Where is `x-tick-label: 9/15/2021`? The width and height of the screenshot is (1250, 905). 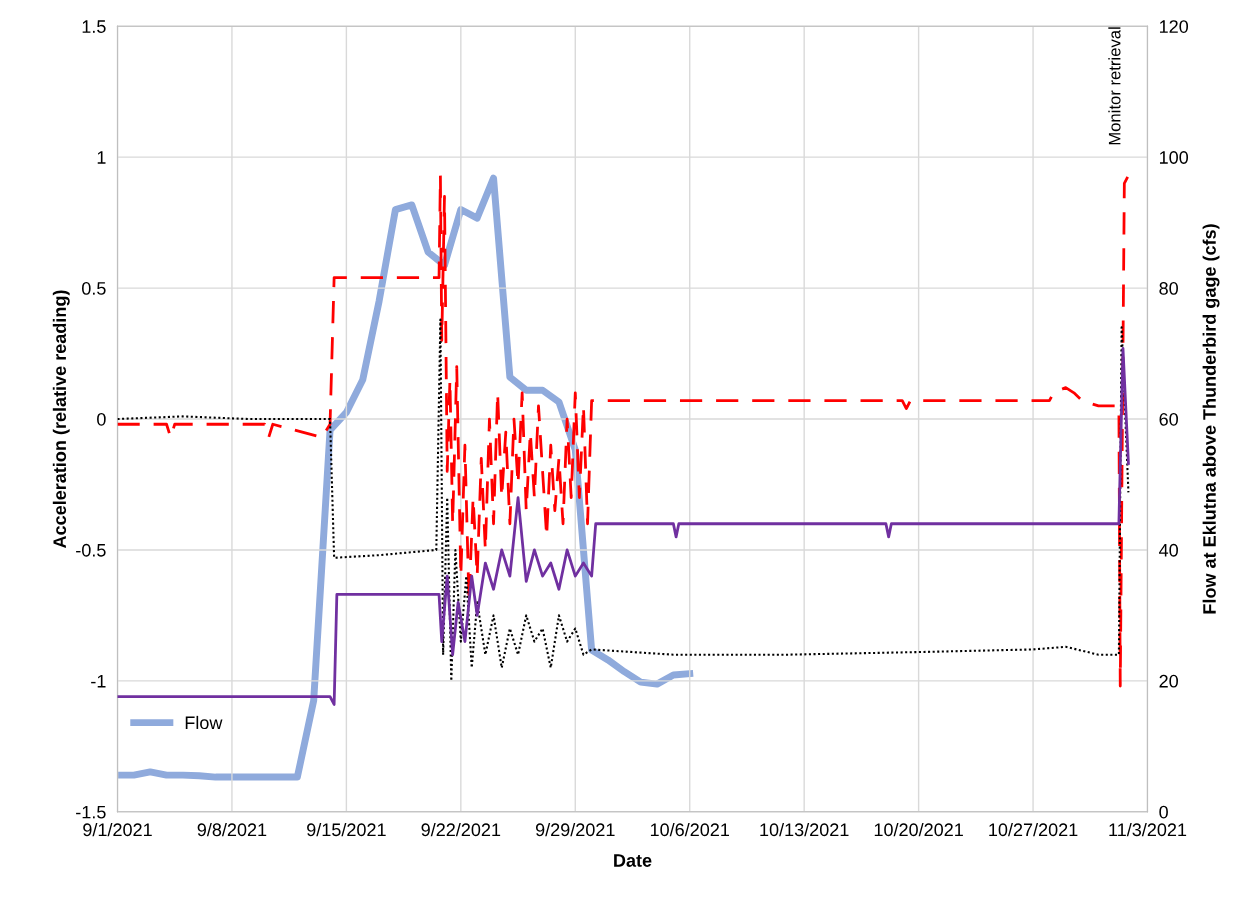
x-tick-label: 9/15/2021 is located at coordinates (346, 829).